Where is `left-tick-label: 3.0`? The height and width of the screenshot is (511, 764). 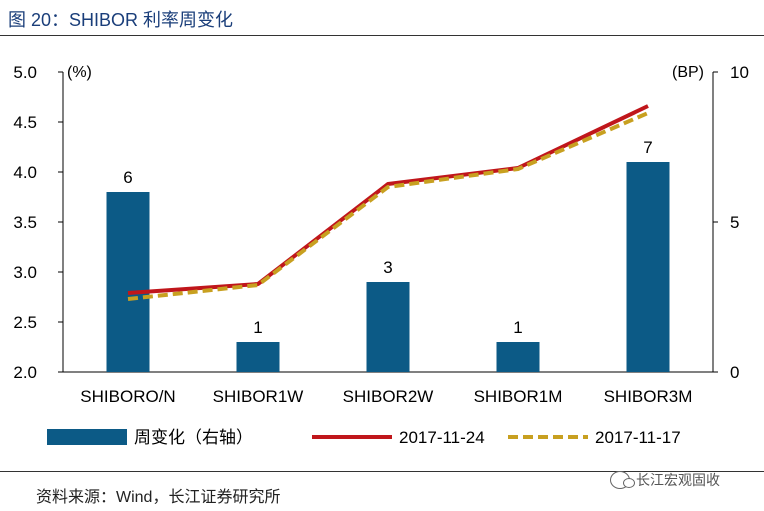 left-tick-label: 3.0 is located at coordinates (25, 272).